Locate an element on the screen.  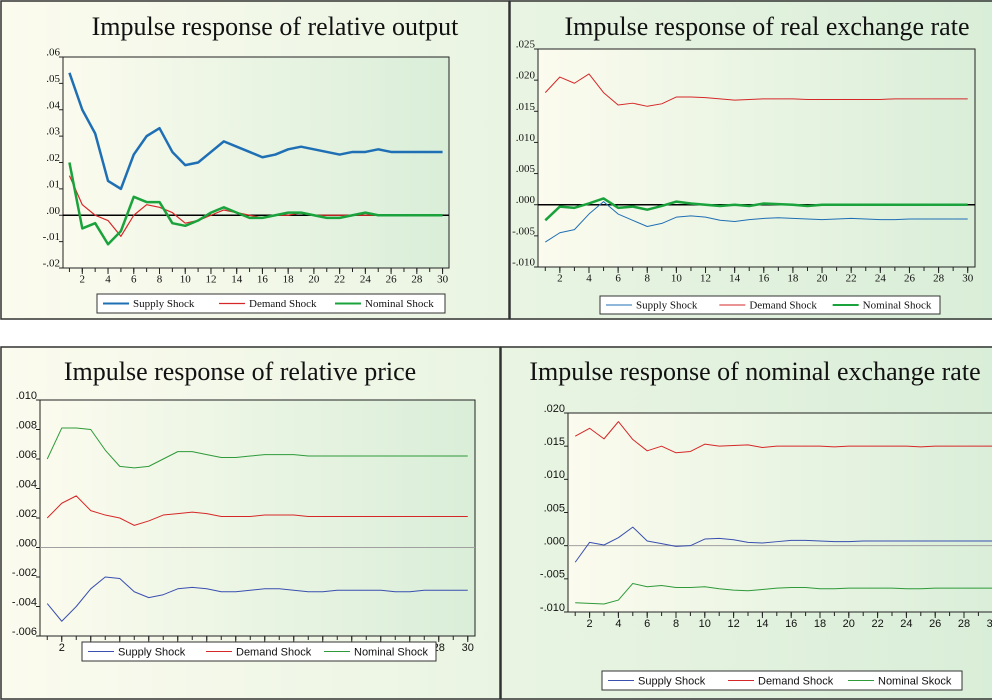
y-tick-label: .002 is located at coordinates (26, 514).